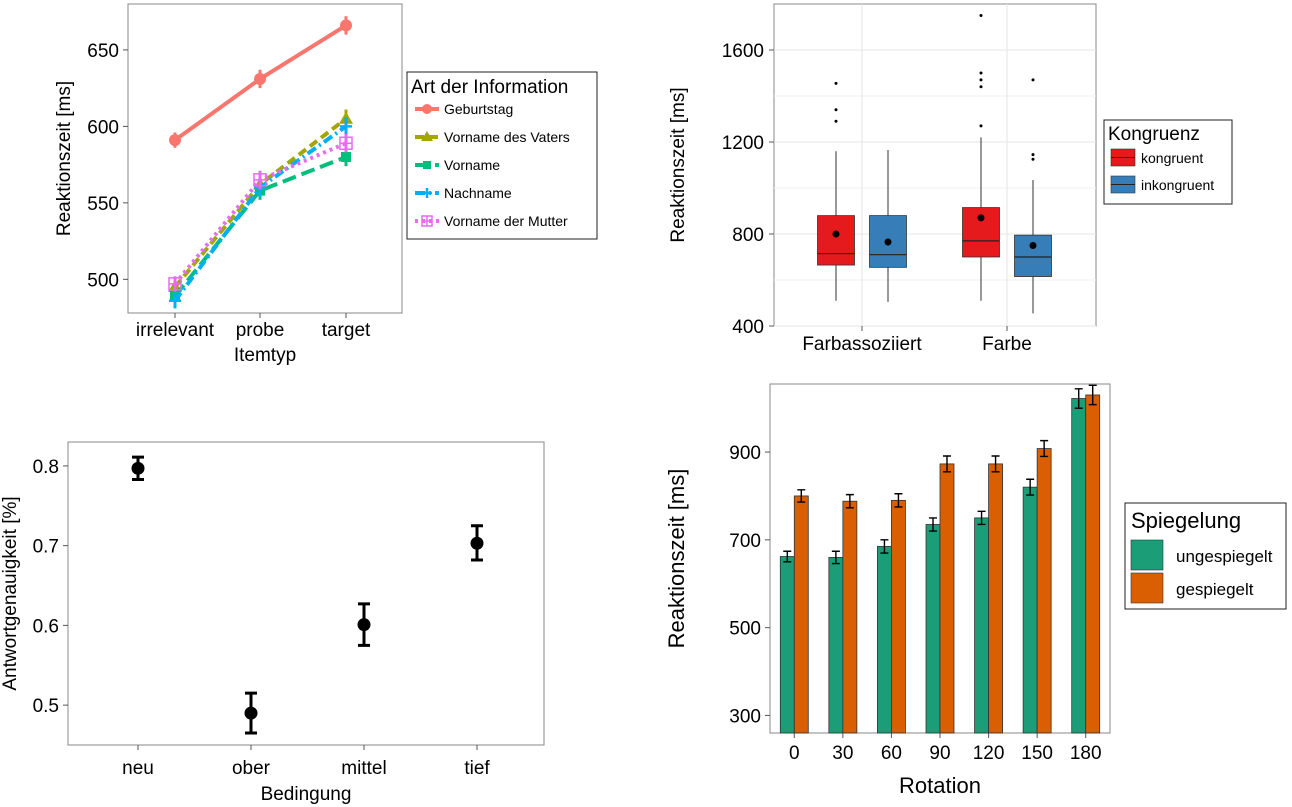  What do you see at coordinates (478, 109) in the screenshot?
I see `legend-label: Geburtstag` at bounding box center [478, 109].